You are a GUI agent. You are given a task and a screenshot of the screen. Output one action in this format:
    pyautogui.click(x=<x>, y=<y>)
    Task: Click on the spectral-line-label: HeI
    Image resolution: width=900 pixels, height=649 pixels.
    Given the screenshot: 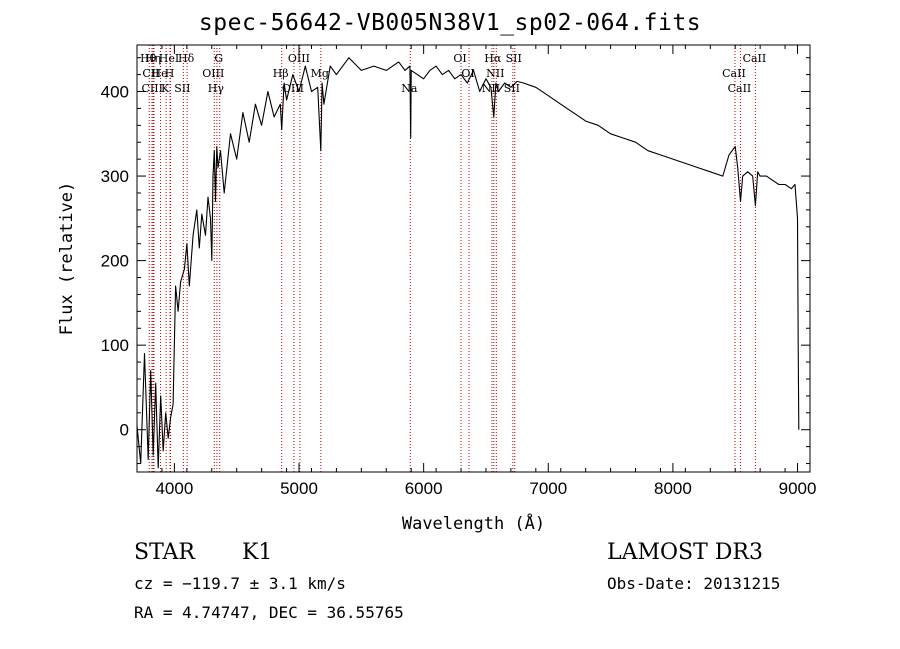 What is the action you would take?
    pyautogui.click(x=169, y=58)
    